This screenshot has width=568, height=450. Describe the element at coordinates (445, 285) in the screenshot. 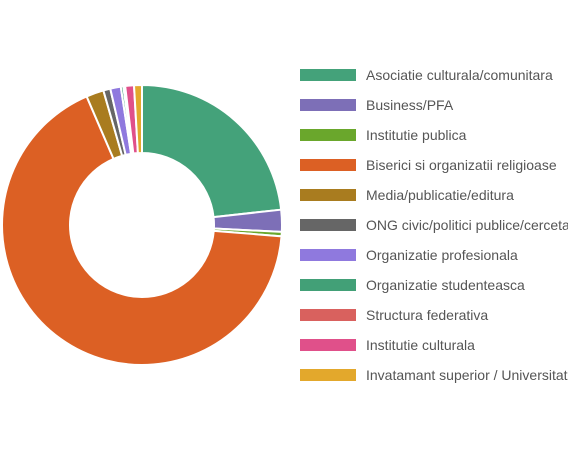

I see `legend-label: Organizatie studenteasca` at that location.